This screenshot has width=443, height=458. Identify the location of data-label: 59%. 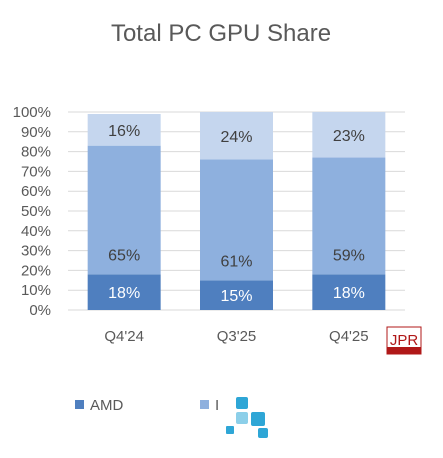
(349, 255).